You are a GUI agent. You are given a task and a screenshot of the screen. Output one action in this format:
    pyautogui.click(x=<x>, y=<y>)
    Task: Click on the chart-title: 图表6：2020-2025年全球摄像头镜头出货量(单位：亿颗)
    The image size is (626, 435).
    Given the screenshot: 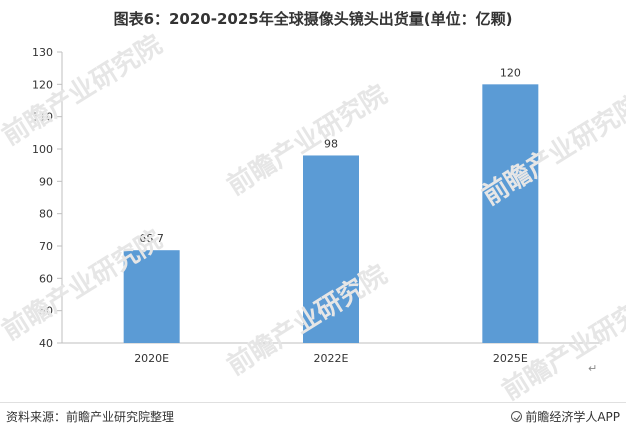 What is the action you would take?
    pyautogui.click(x=313, y=19)
    